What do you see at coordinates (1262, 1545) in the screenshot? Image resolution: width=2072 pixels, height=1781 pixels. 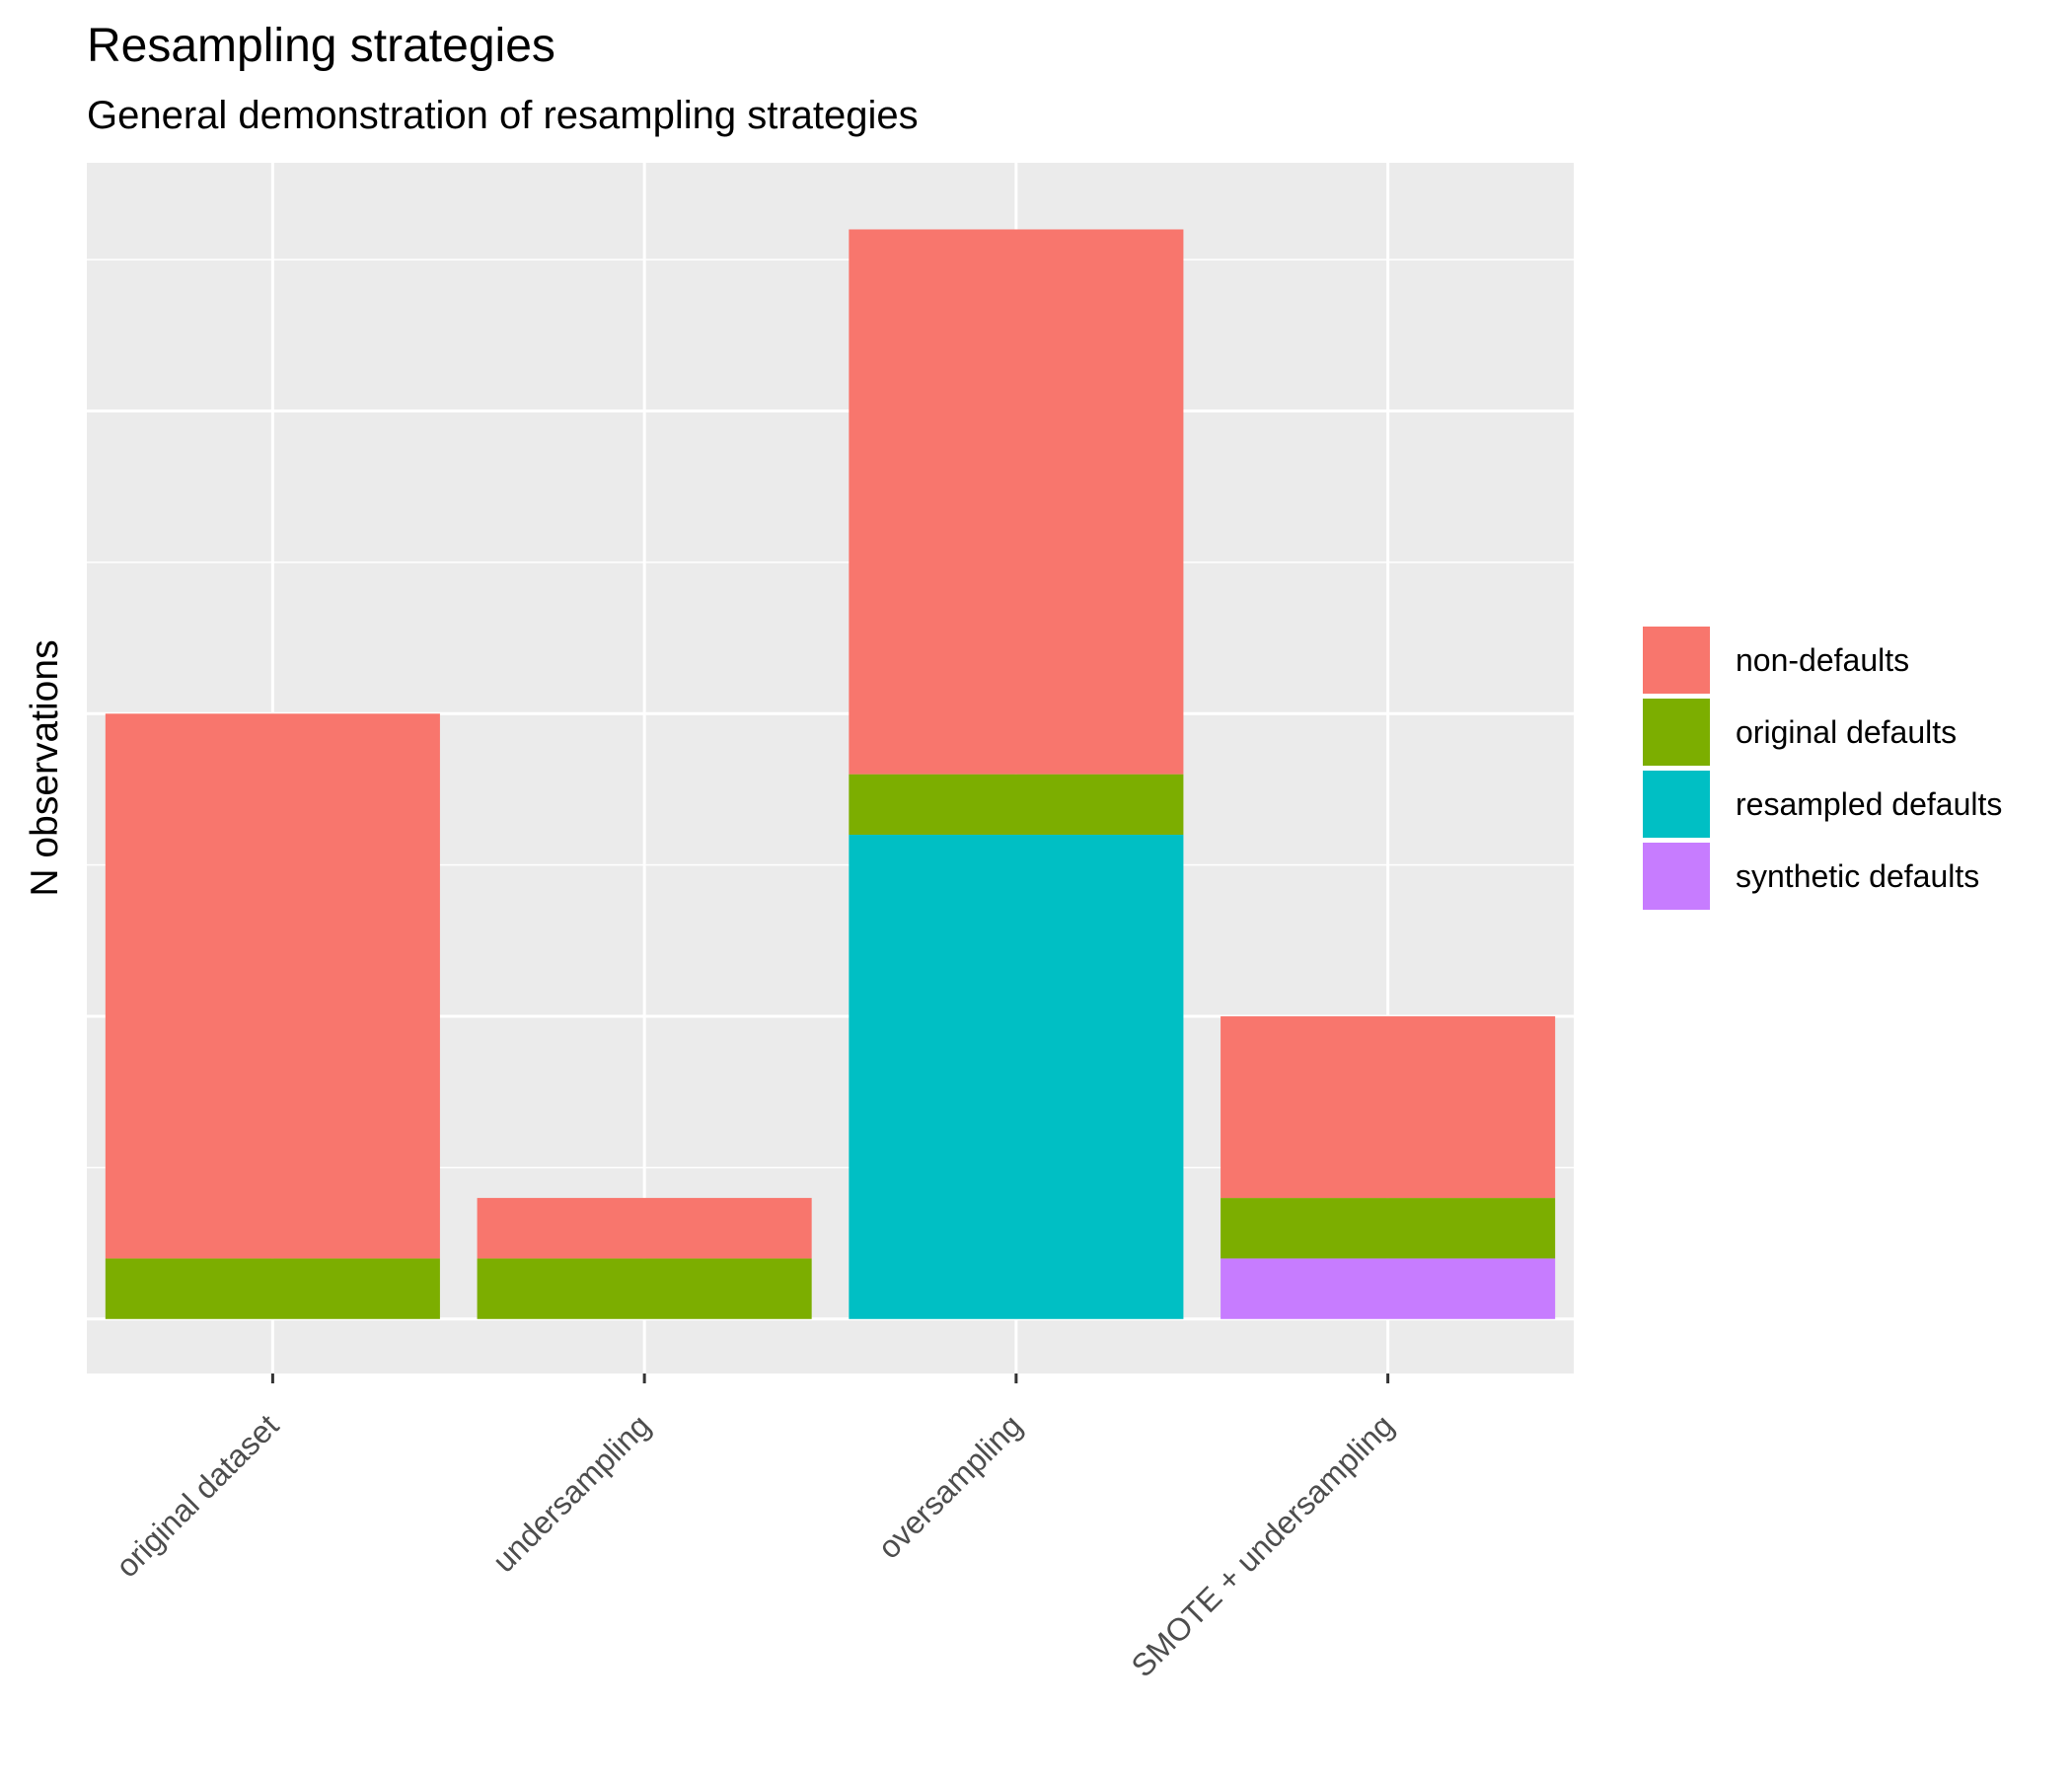 I see `x-tick-label: SMOTE + undersampling` at bounding box center [1262, 1545].